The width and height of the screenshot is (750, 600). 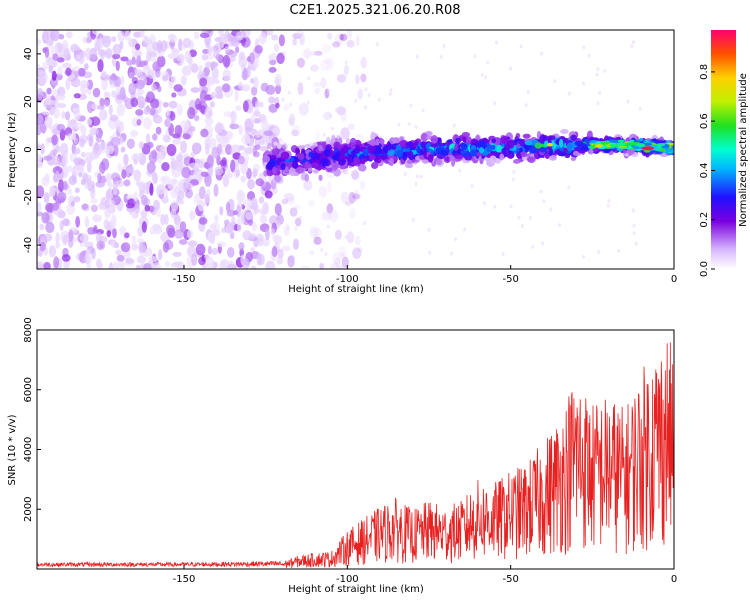 What do you see at coordinates (347, 279) in the screenshot?
I see `spectrogram-xtick-label: -100` at bounding box center [347, 279].